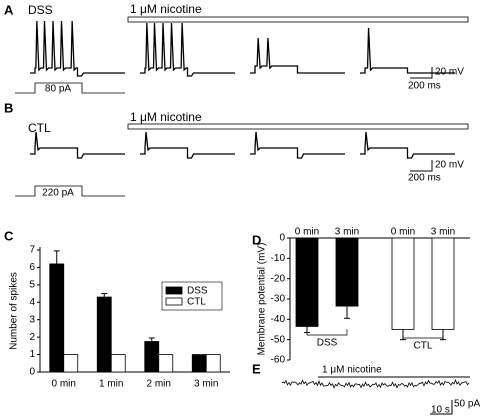 The height and width of the screenshot is (420, 480). I want to click on panel-label: D, so click(256, 239).